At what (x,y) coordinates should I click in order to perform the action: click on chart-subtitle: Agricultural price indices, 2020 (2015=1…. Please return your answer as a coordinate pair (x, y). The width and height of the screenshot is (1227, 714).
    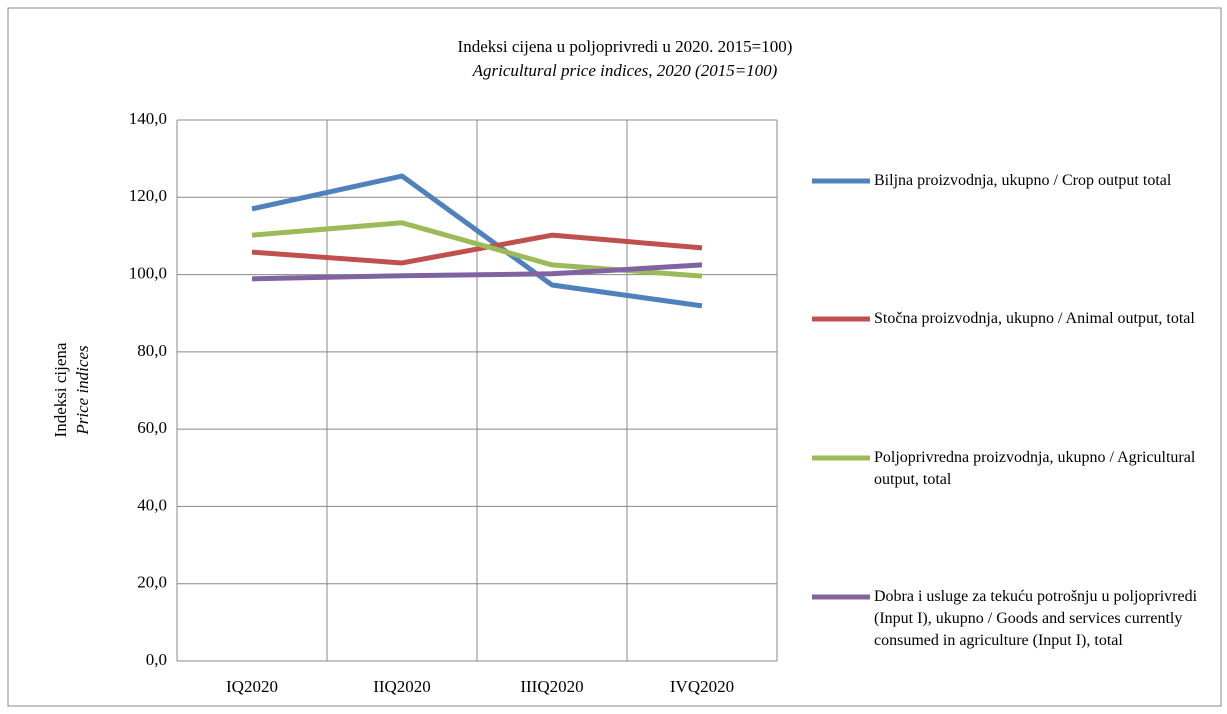
    Looking at the image, I should click on (625, 70).